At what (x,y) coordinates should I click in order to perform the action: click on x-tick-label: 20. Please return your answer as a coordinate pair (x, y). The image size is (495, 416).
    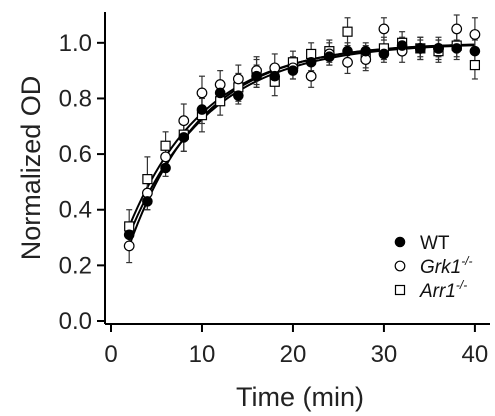
    Looking at the image, I should click on (293, 354).